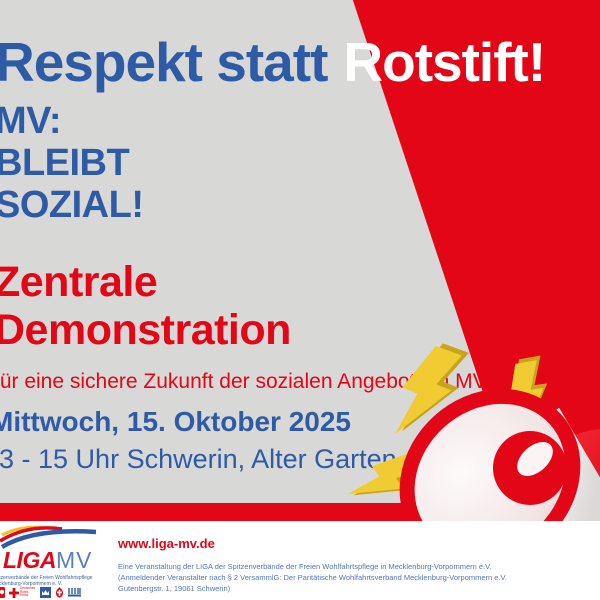  Describe the element at coordinates (175, 421) in the screenshot. I see `event-date: Mittwoch, 15. Oktober 2025` at that location.